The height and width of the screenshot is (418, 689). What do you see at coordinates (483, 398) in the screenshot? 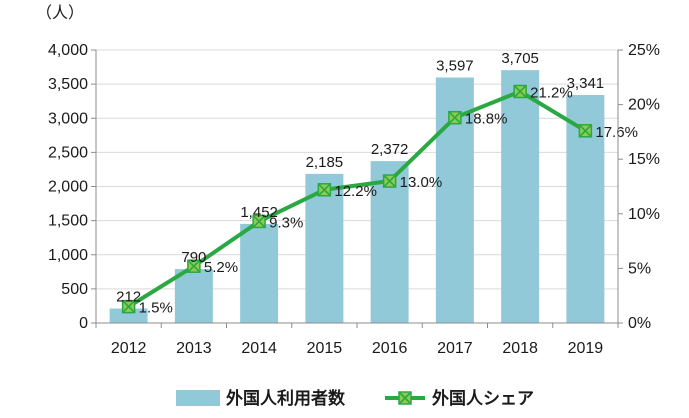
I see `legend-line-label: 外国人シェア` at bounding box center [483, 398].